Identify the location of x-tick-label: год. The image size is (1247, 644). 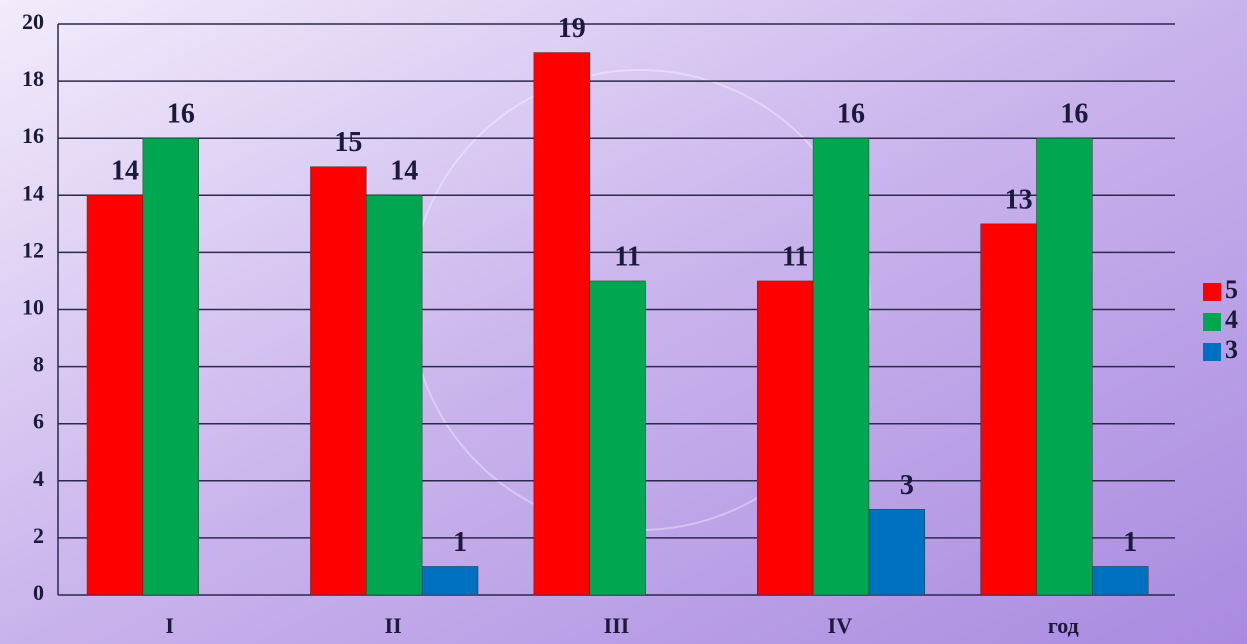
(1063, 625).